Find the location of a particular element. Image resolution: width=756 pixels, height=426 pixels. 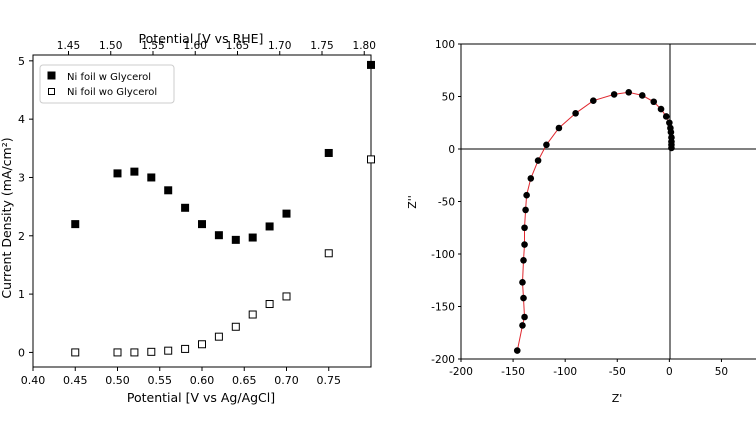

right-y-tick-label: -50 is located at coordinates (446, 203).